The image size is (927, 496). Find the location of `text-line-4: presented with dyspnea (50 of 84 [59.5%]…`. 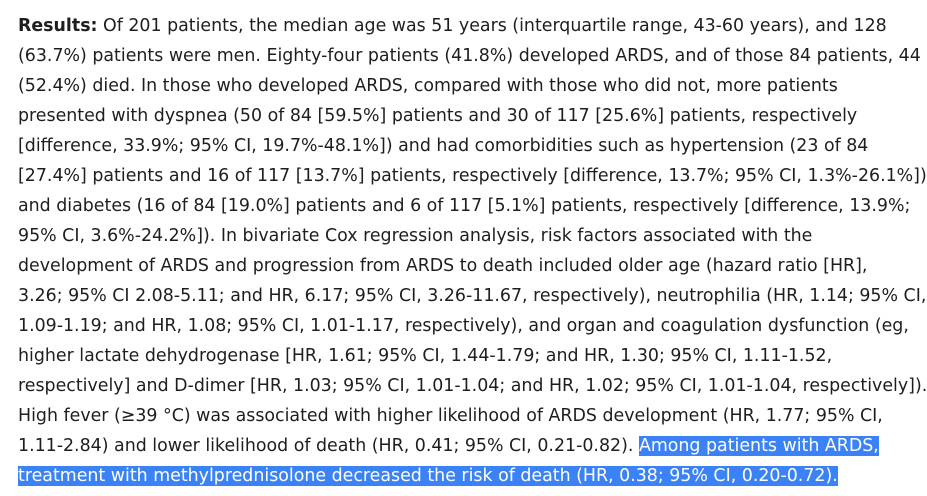

text-line-4: presented with dyspnea (50 of 84 [59.5%]… is located at coordinates (438, 116).